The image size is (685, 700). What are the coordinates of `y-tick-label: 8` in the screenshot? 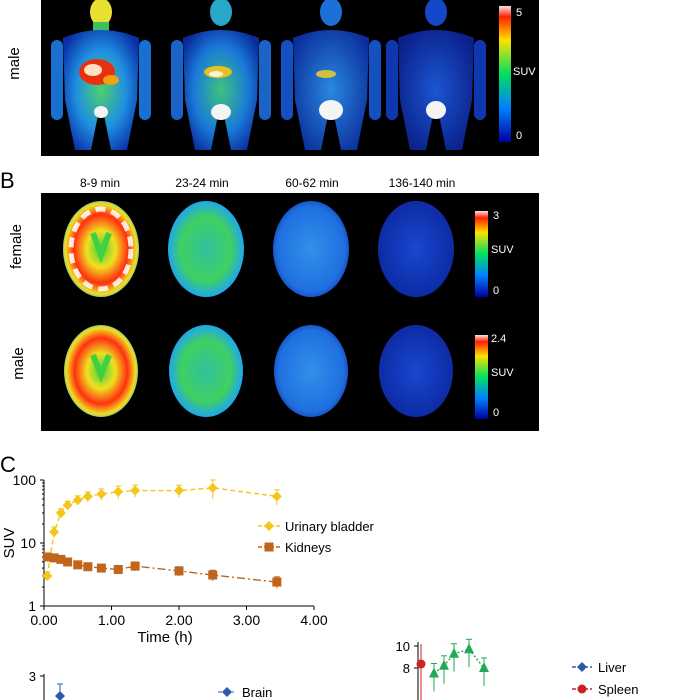 It's located at (406, 668).